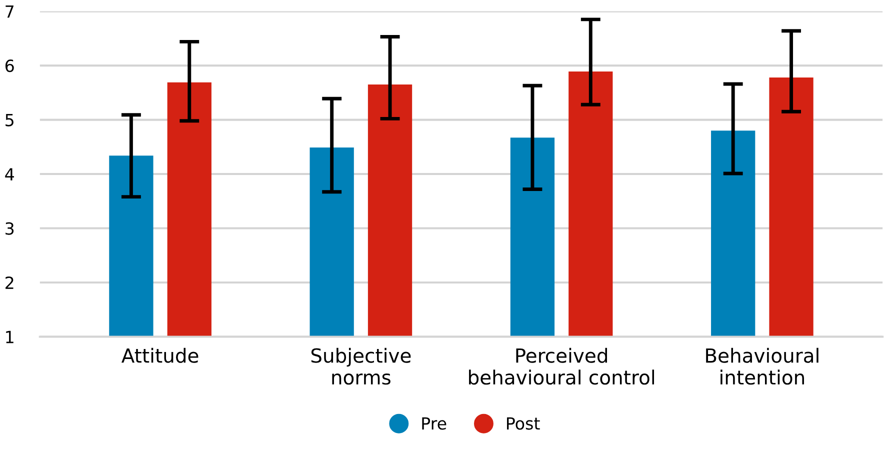 The height and width of the screenshot is (452, 887). Describe the element at coordinates (10, 228) in the screenshot. I see `y-tick-label: 3` at that location.